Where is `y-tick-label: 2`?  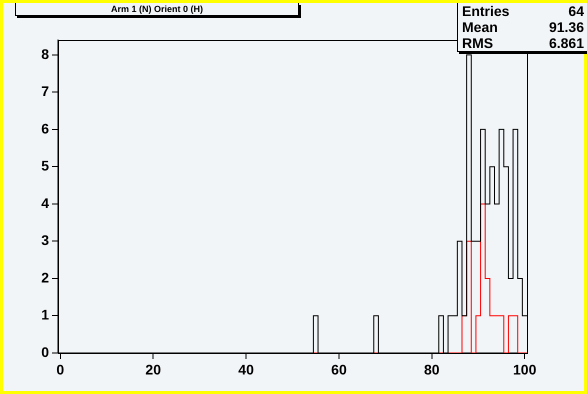 y-tick-label: 2 is located at coordinates (45, 277).